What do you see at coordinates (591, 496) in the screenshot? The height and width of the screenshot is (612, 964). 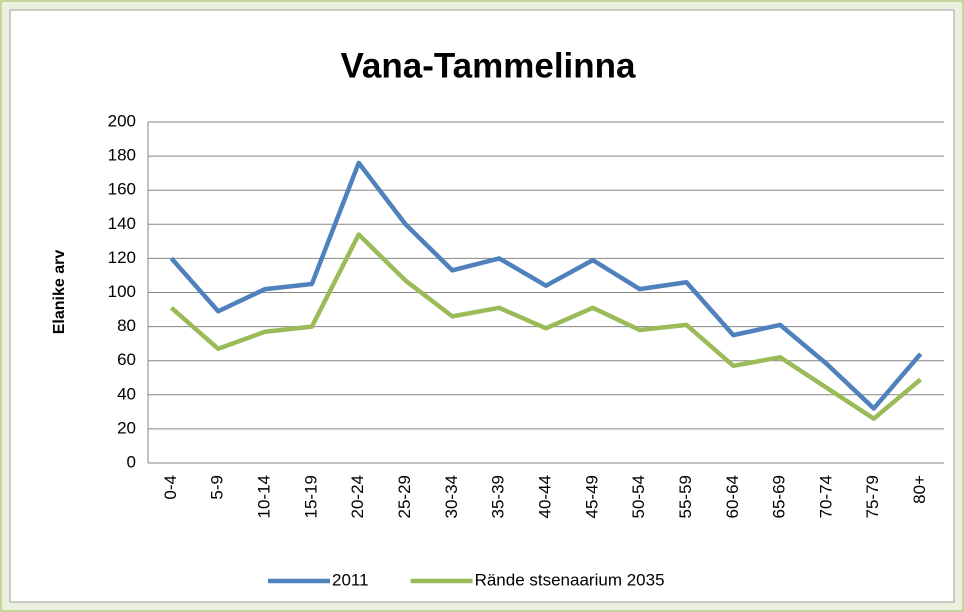 I see `x-tick-label: 45-49` at bounding box center [591, 496].